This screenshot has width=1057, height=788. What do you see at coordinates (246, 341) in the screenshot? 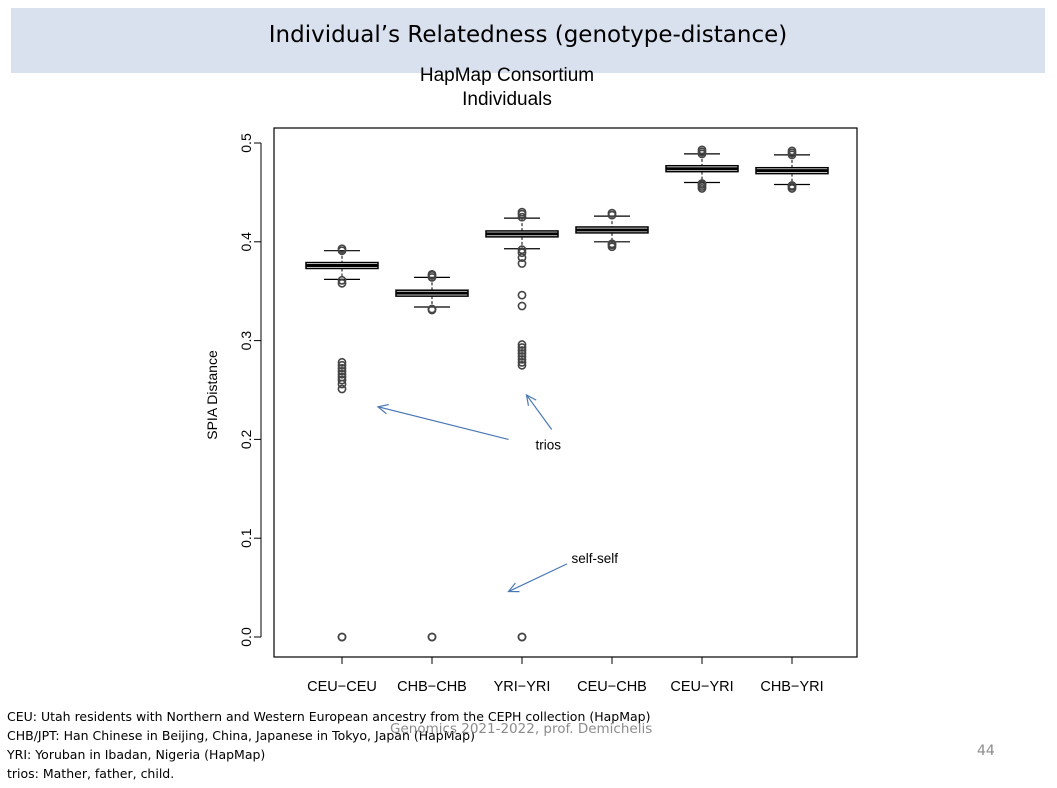
I see `y-tick-label: 0.3` at bounding box center [246, 341].